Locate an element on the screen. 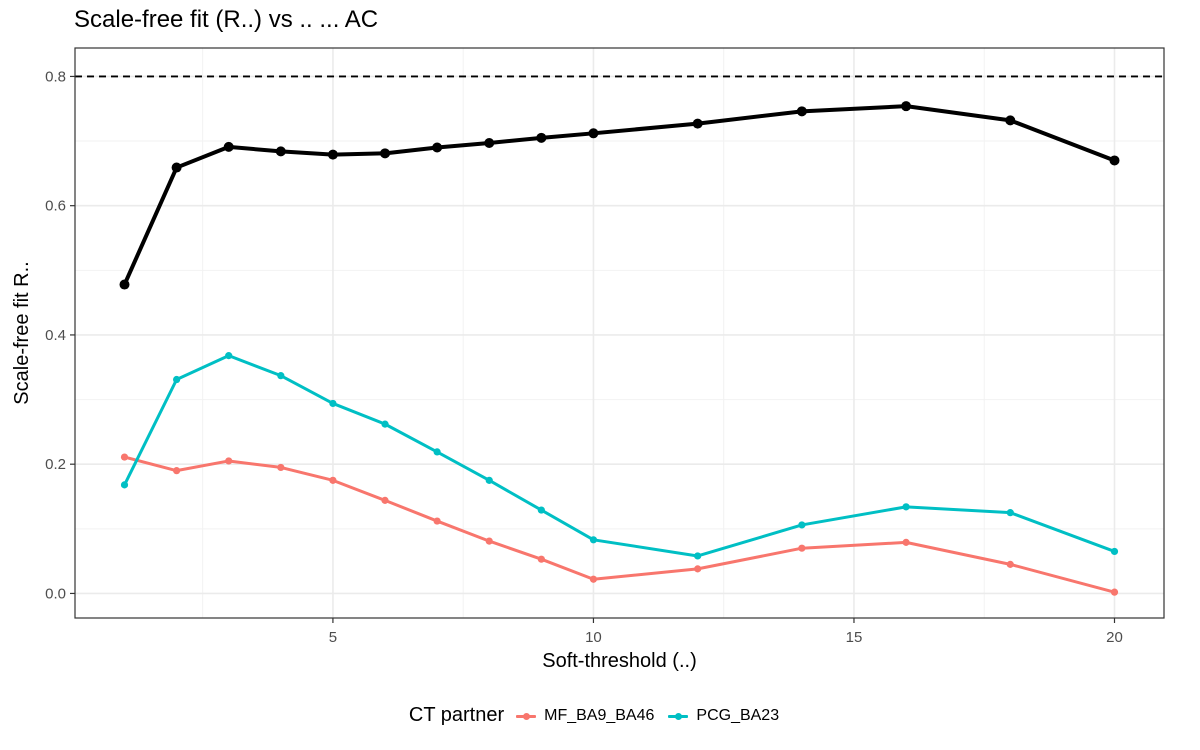 This screenshot has height=750, width=1200. legend-item-pcg-ba23: PCG_BA23 is located at coordinates (722, 716).